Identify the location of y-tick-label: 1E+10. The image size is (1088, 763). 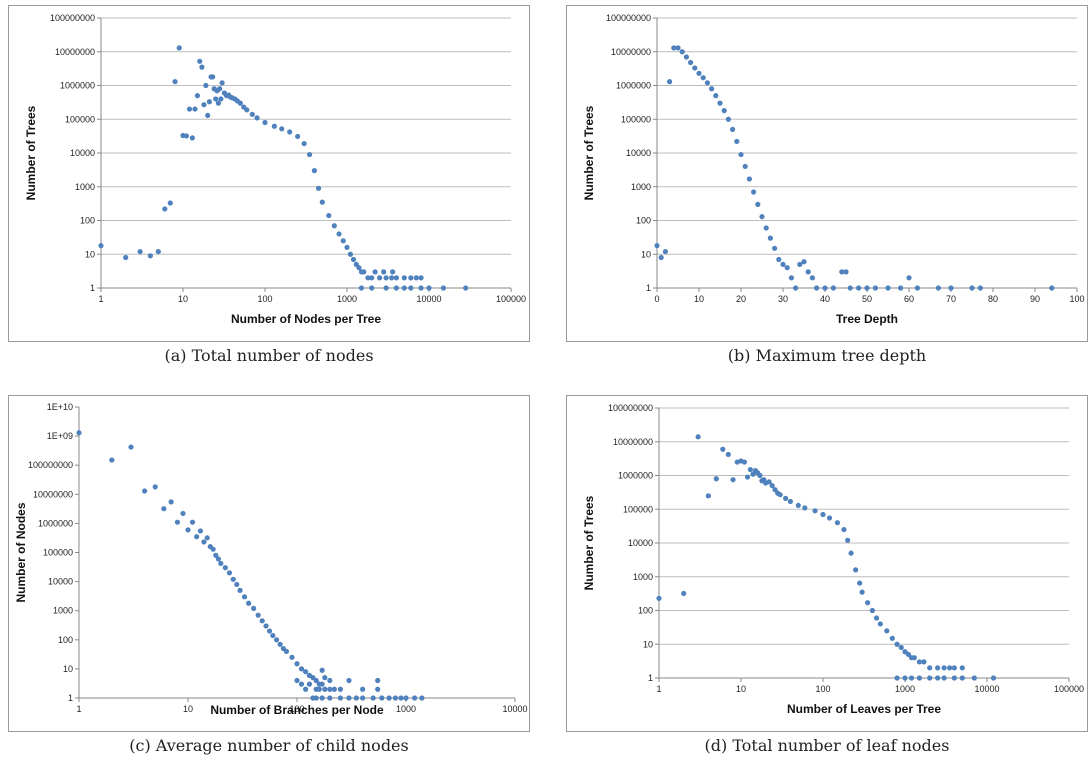
(60, 407).